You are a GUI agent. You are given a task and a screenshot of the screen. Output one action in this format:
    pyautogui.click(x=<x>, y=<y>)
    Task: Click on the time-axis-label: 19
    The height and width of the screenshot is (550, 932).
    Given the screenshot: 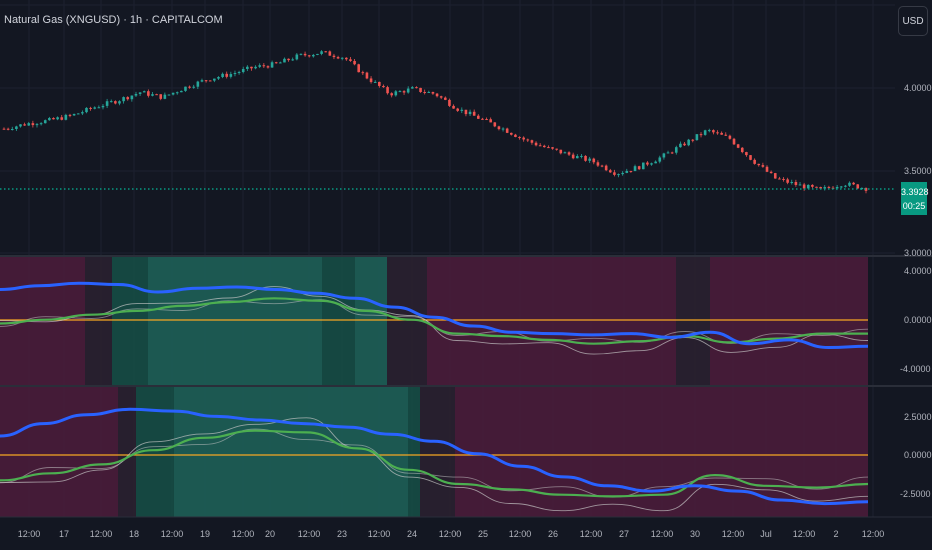 What is the action you would take?
    pyautogui.click(x=205, y=534)
    